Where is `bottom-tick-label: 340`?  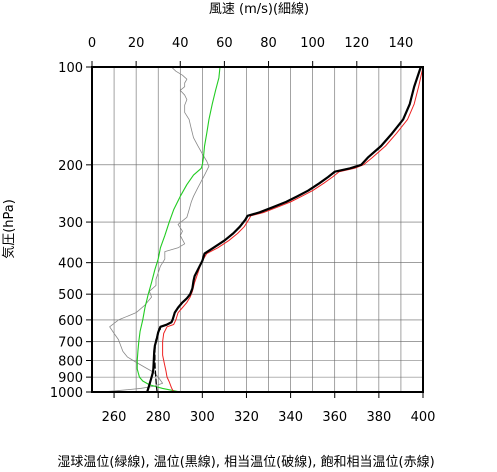 bottom-tick-label: 340 is located at coordinates (290, 417).